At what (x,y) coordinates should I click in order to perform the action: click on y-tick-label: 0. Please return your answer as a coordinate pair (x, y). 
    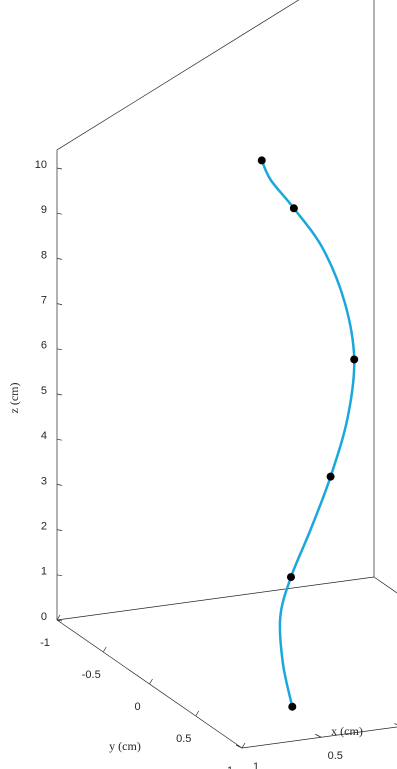
    Looking at the image, I should click on (137, 707).